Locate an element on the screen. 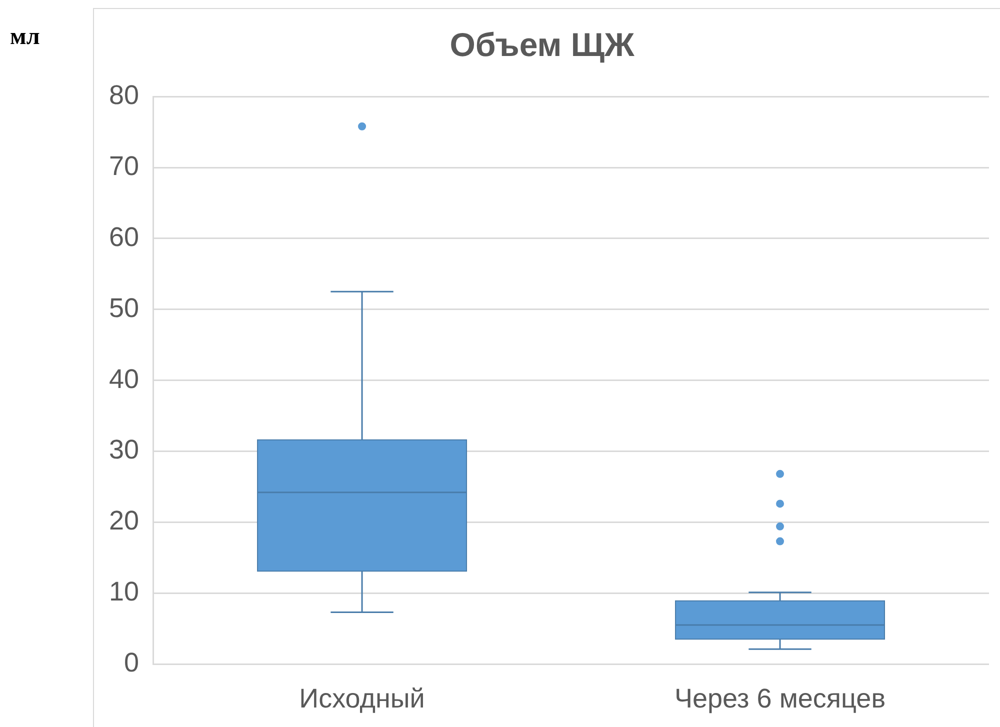 This screenshot has height=727, width=1000. y-tick-label: 0 is located at coordinates (132, 662).